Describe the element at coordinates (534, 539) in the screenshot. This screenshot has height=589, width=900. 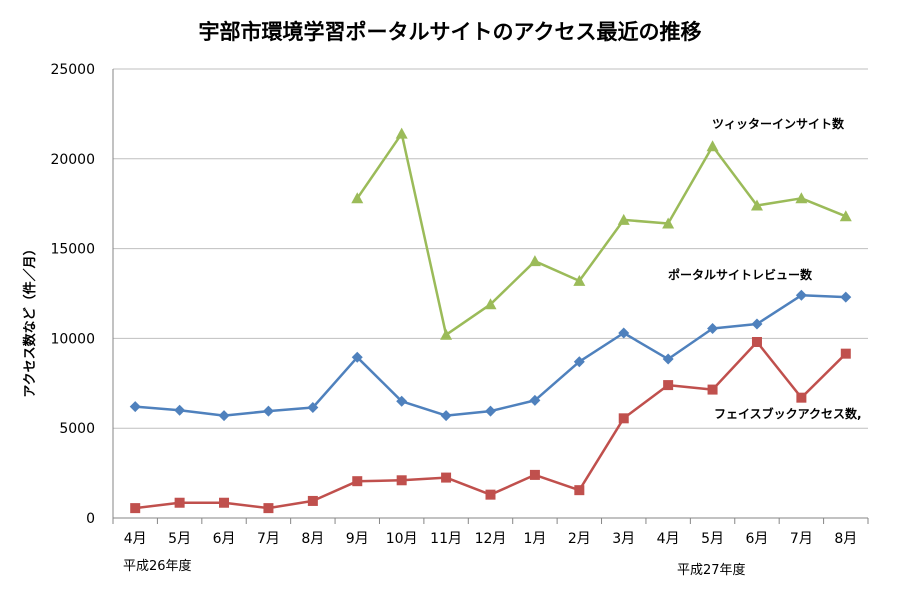
I see `x-tick-label: 1月` at that location.